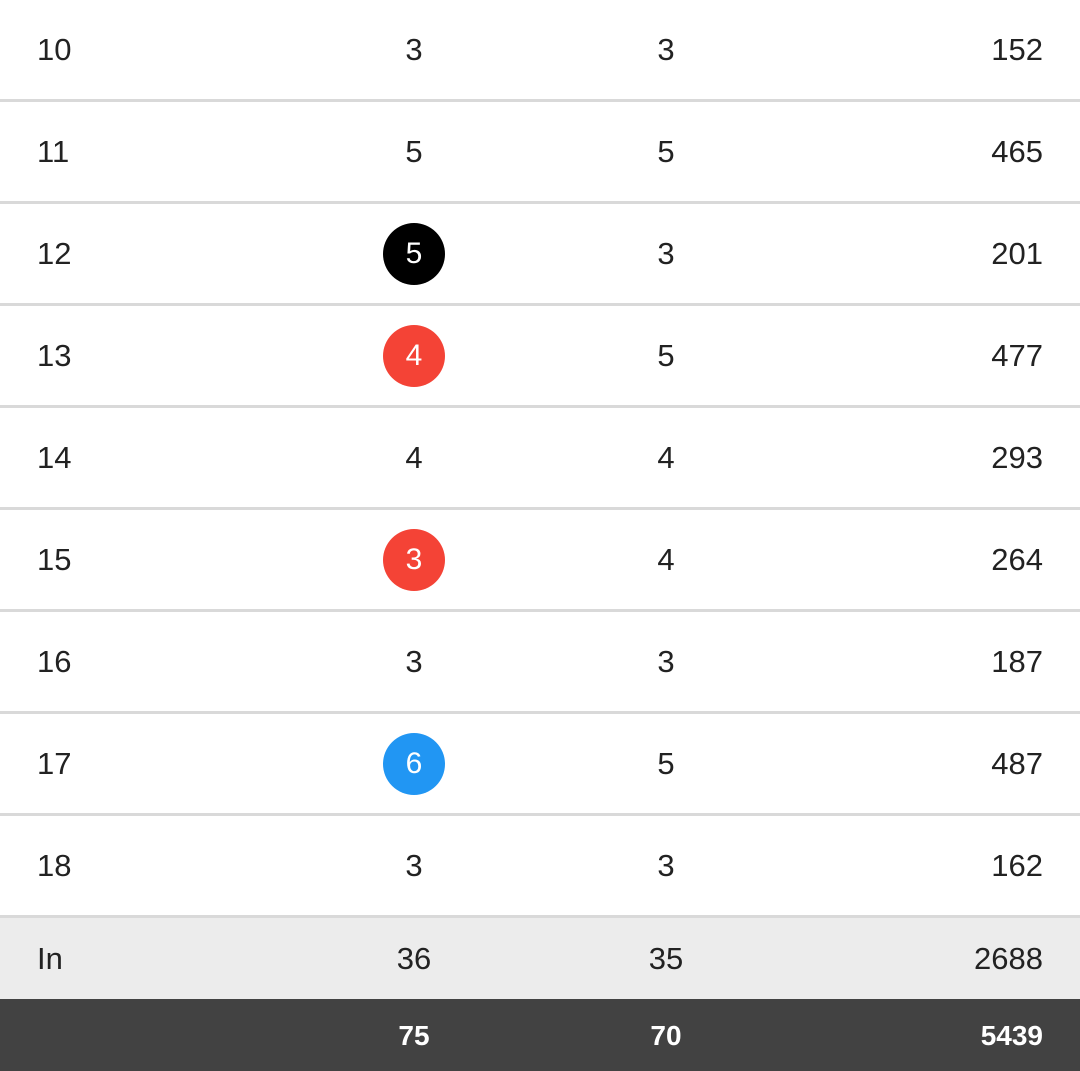 The height and width of the screenshot is (1071, 1080). I want to click on yards-value: 487, so click(1017, 763).